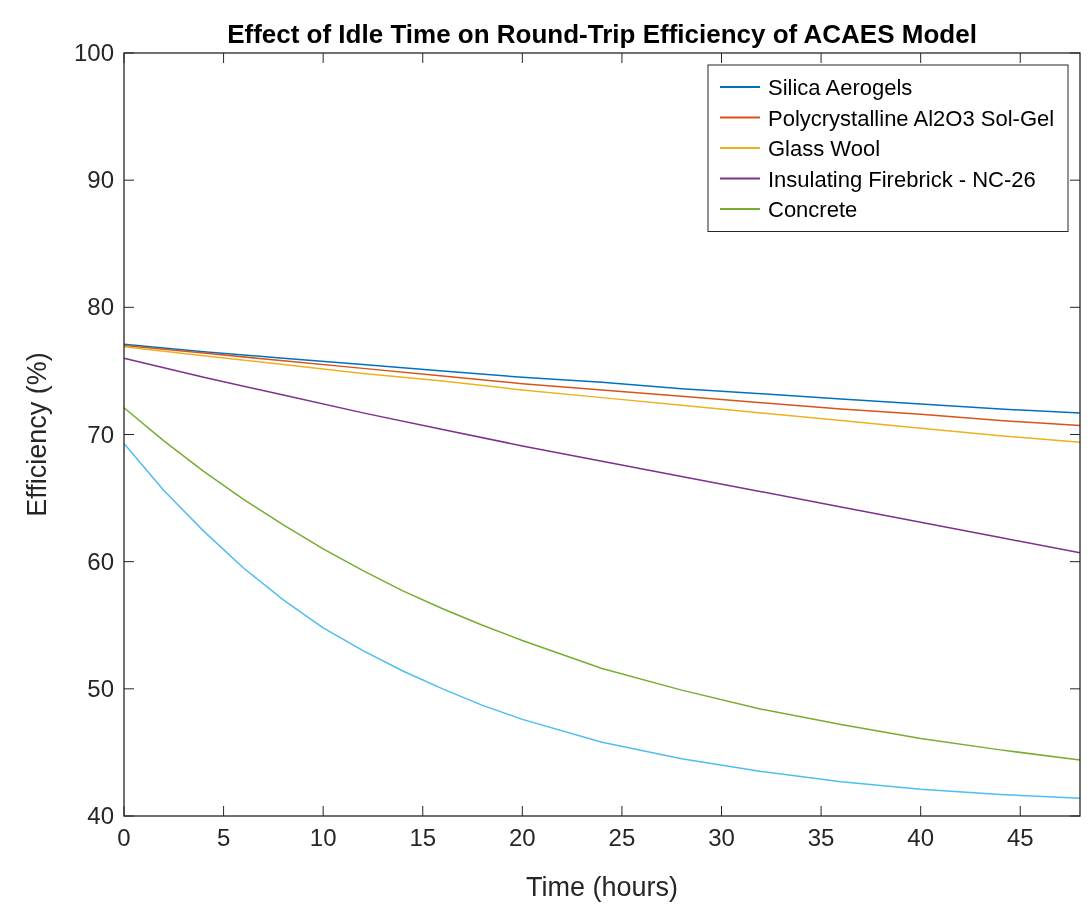  I want to click on x-tick-label: 45, so click(1020, 837).